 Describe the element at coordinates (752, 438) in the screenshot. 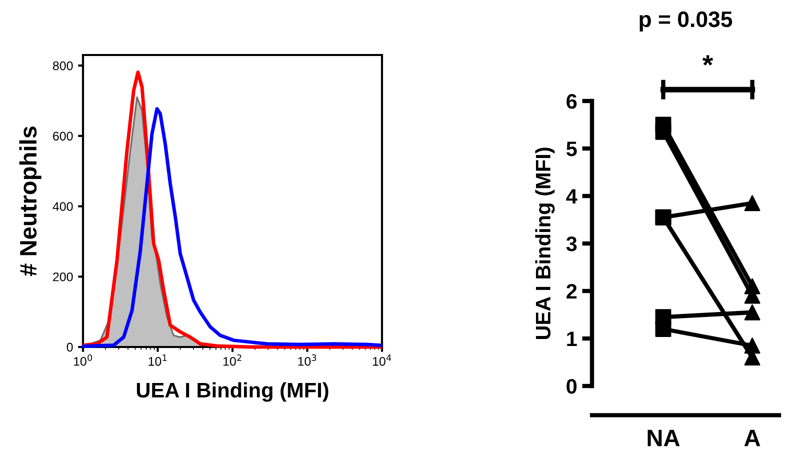

I see `x-tick-label: A` at that location.